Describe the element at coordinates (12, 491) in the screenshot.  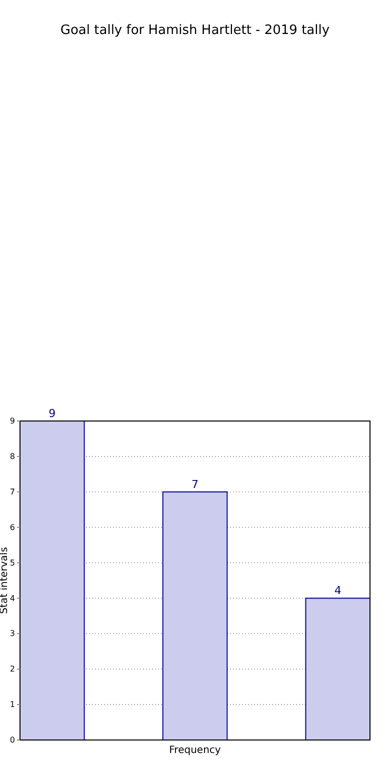
I see `y-tick-label: 7` at that location.